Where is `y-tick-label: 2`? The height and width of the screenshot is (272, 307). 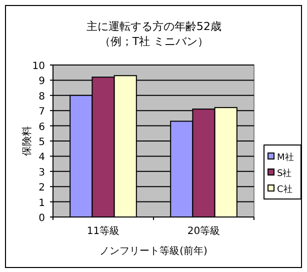
y-tick-label: 2 is located at coordinates (41, 188).